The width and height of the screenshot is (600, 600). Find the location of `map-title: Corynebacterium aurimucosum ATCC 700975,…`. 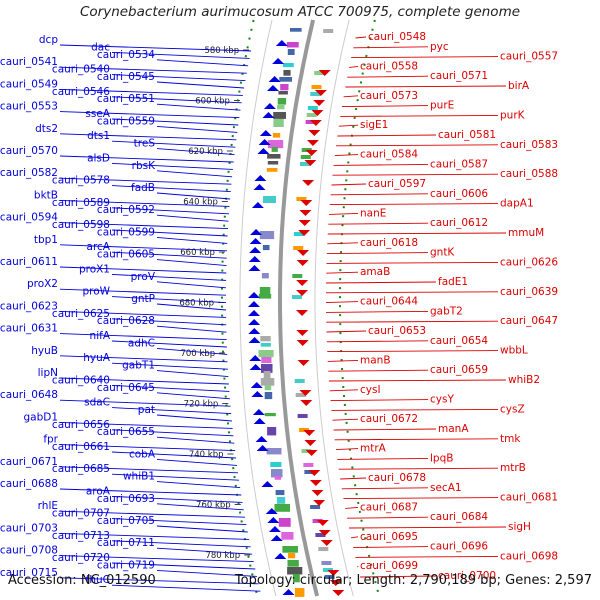

map-title: Corynebacterium aurimucosum ATCC 700975,… is located at coordinates (300, 12).